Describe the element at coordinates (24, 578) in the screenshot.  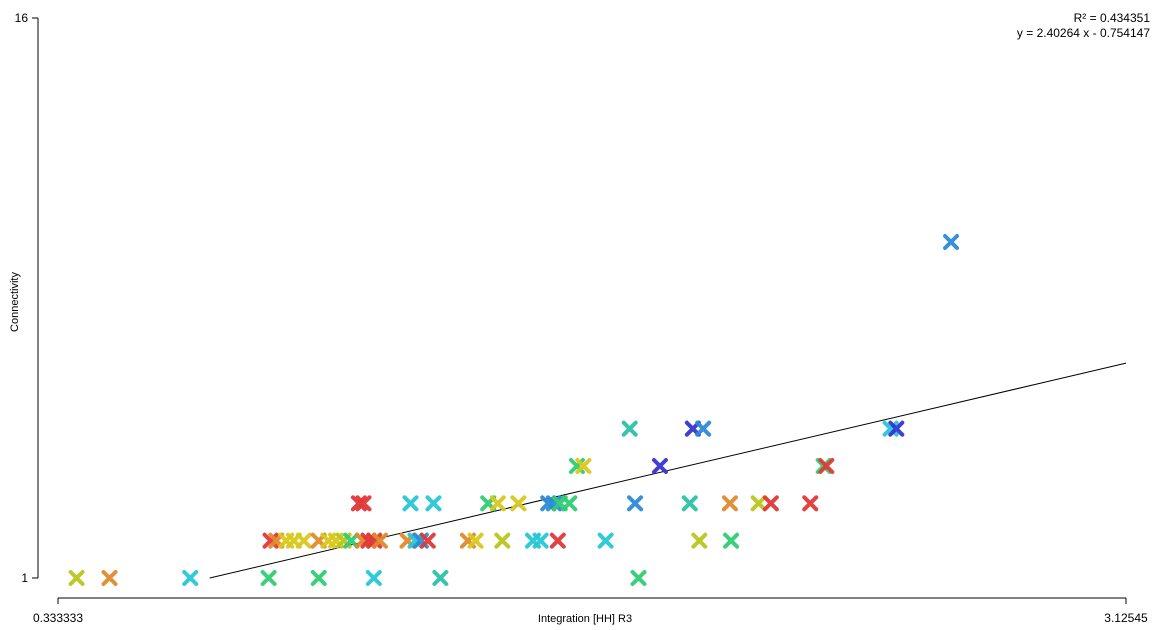
I see `y-tick-label-min: 1` at that location.